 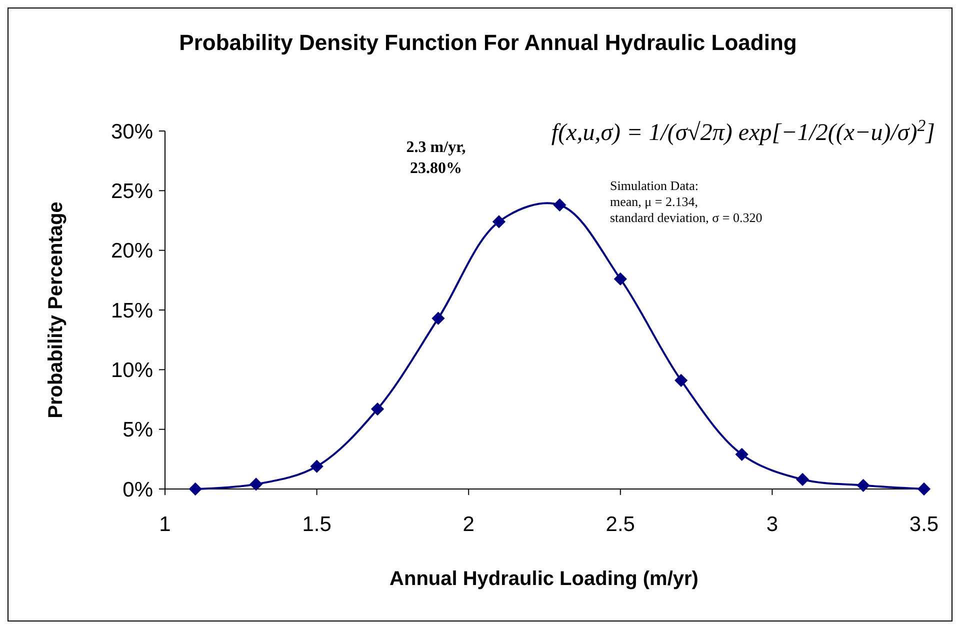 I want to click on x-tick-label: 3.5, so click(x=924, y=524).